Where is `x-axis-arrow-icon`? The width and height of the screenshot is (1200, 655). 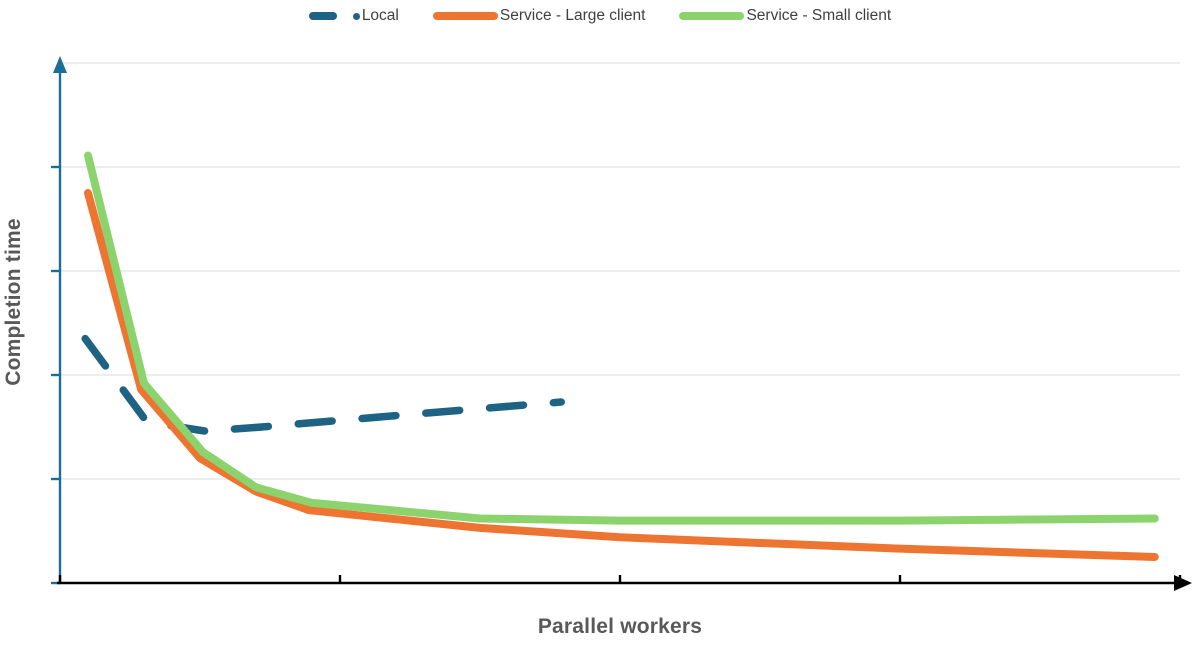
x-axis-arrow-icon is located at coordinates (1183, 583).